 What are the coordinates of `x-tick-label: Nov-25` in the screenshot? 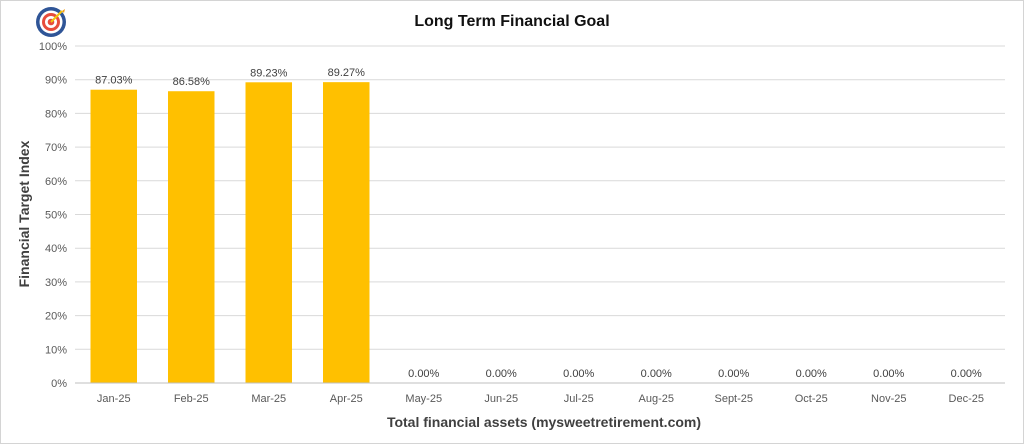 It's located at (888, 399).